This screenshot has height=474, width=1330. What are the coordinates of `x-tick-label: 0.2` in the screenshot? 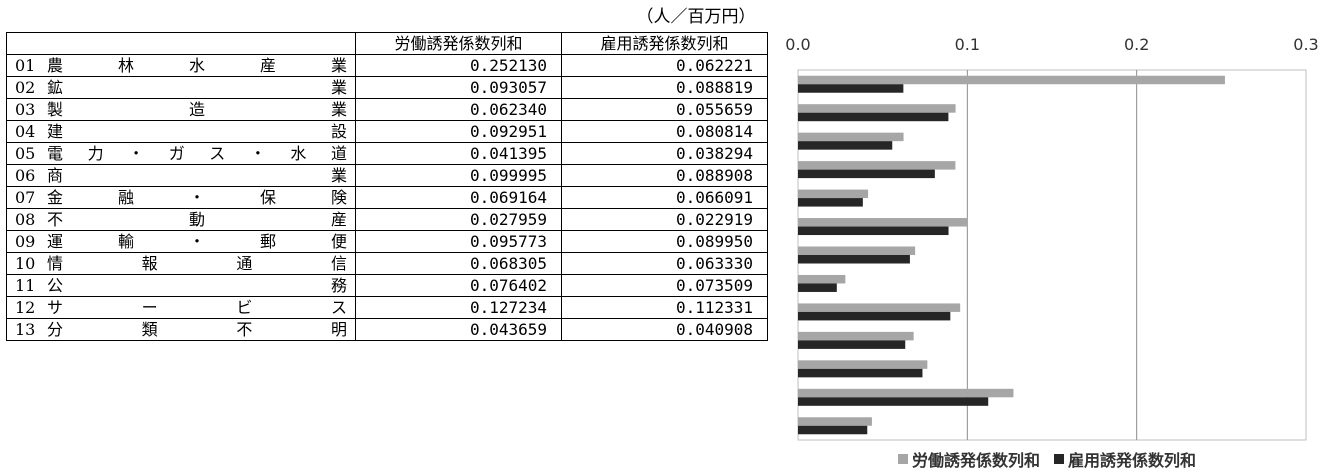 It's located at (1136, 44).